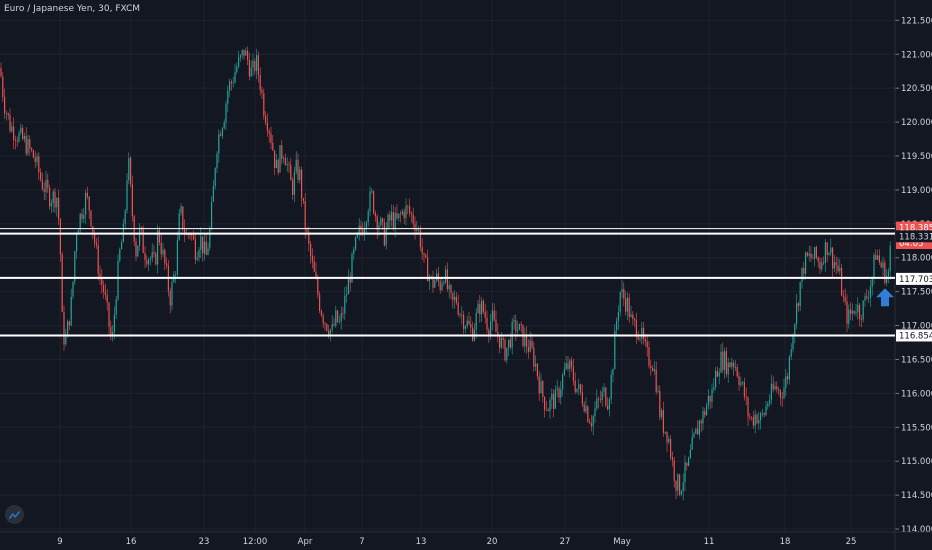  What do you see at coordinates (914, 335) in the screenshot?
I see `price-label-bg` at bounding box center [914, 335].